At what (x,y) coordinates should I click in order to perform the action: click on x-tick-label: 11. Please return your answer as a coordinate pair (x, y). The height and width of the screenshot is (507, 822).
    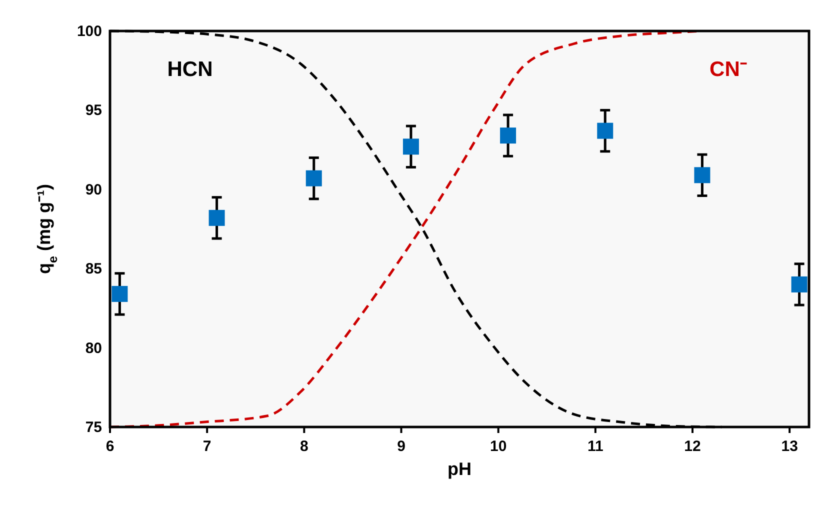
    Looking at the image, I should click on (595, 446).